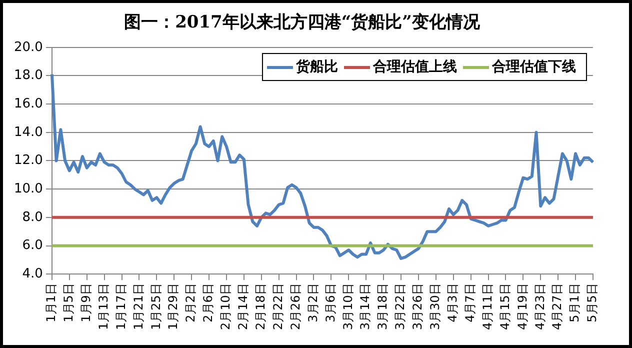  I want to click on x-tick-label: 4月23日, so click(539, 306).